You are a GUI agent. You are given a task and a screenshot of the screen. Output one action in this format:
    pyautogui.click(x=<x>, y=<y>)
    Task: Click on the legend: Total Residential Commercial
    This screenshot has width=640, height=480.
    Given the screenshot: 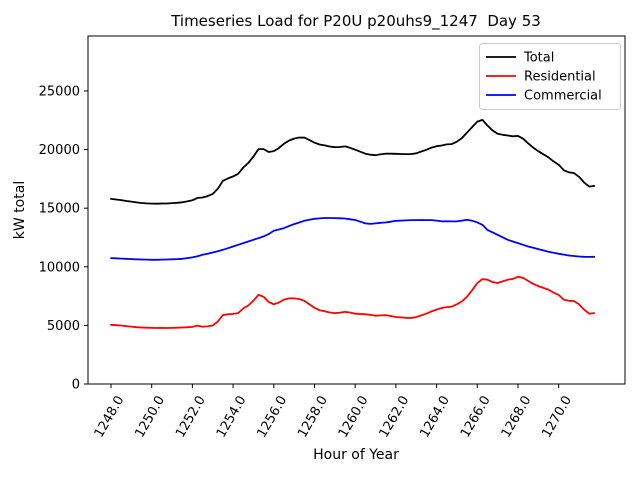 What is the action you would take?
    pyautogui.click(x=550, y=76)
    